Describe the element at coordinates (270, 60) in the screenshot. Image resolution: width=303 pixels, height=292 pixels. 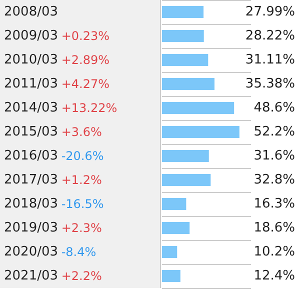
I see `data-label: 31.11%` at that location.